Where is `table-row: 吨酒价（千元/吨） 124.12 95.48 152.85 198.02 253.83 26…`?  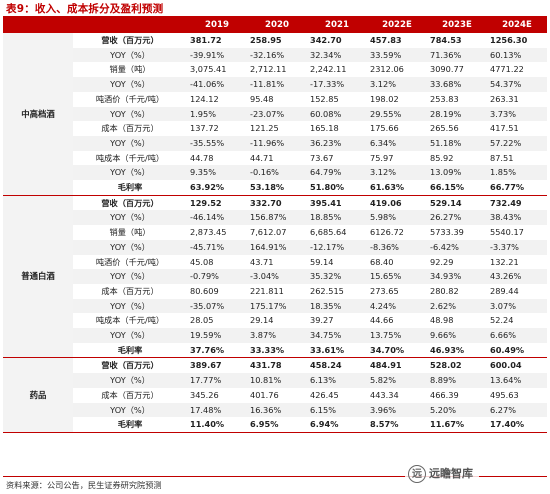 table-row: 吨酒价（千元/吨） 124.12 95.48 152.85 198.02 253.83 26… is located at coordinates (275, 99).